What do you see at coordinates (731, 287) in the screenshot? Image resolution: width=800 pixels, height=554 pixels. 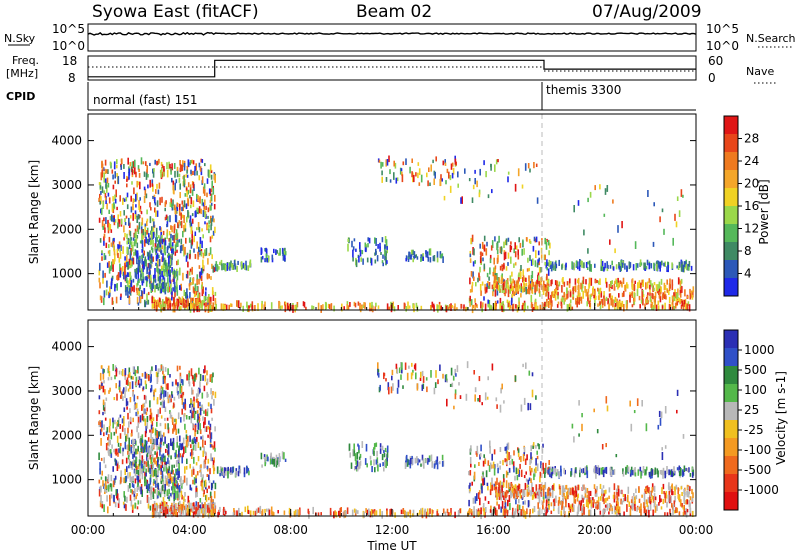 I see `colorbar-swatch` at bounding box center [731, 287].